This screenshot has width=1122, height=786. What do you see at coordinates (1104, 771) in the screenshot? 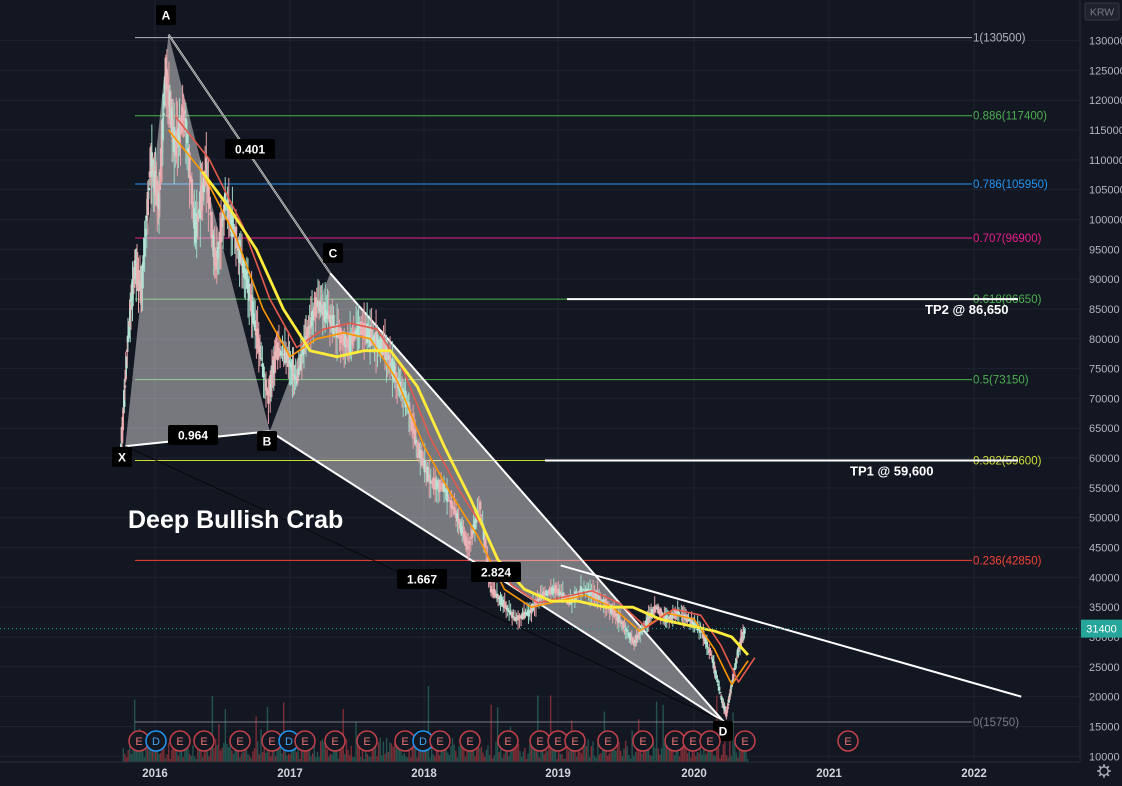
I see `settings-gear-icon` at bounding box center [1104, 771].